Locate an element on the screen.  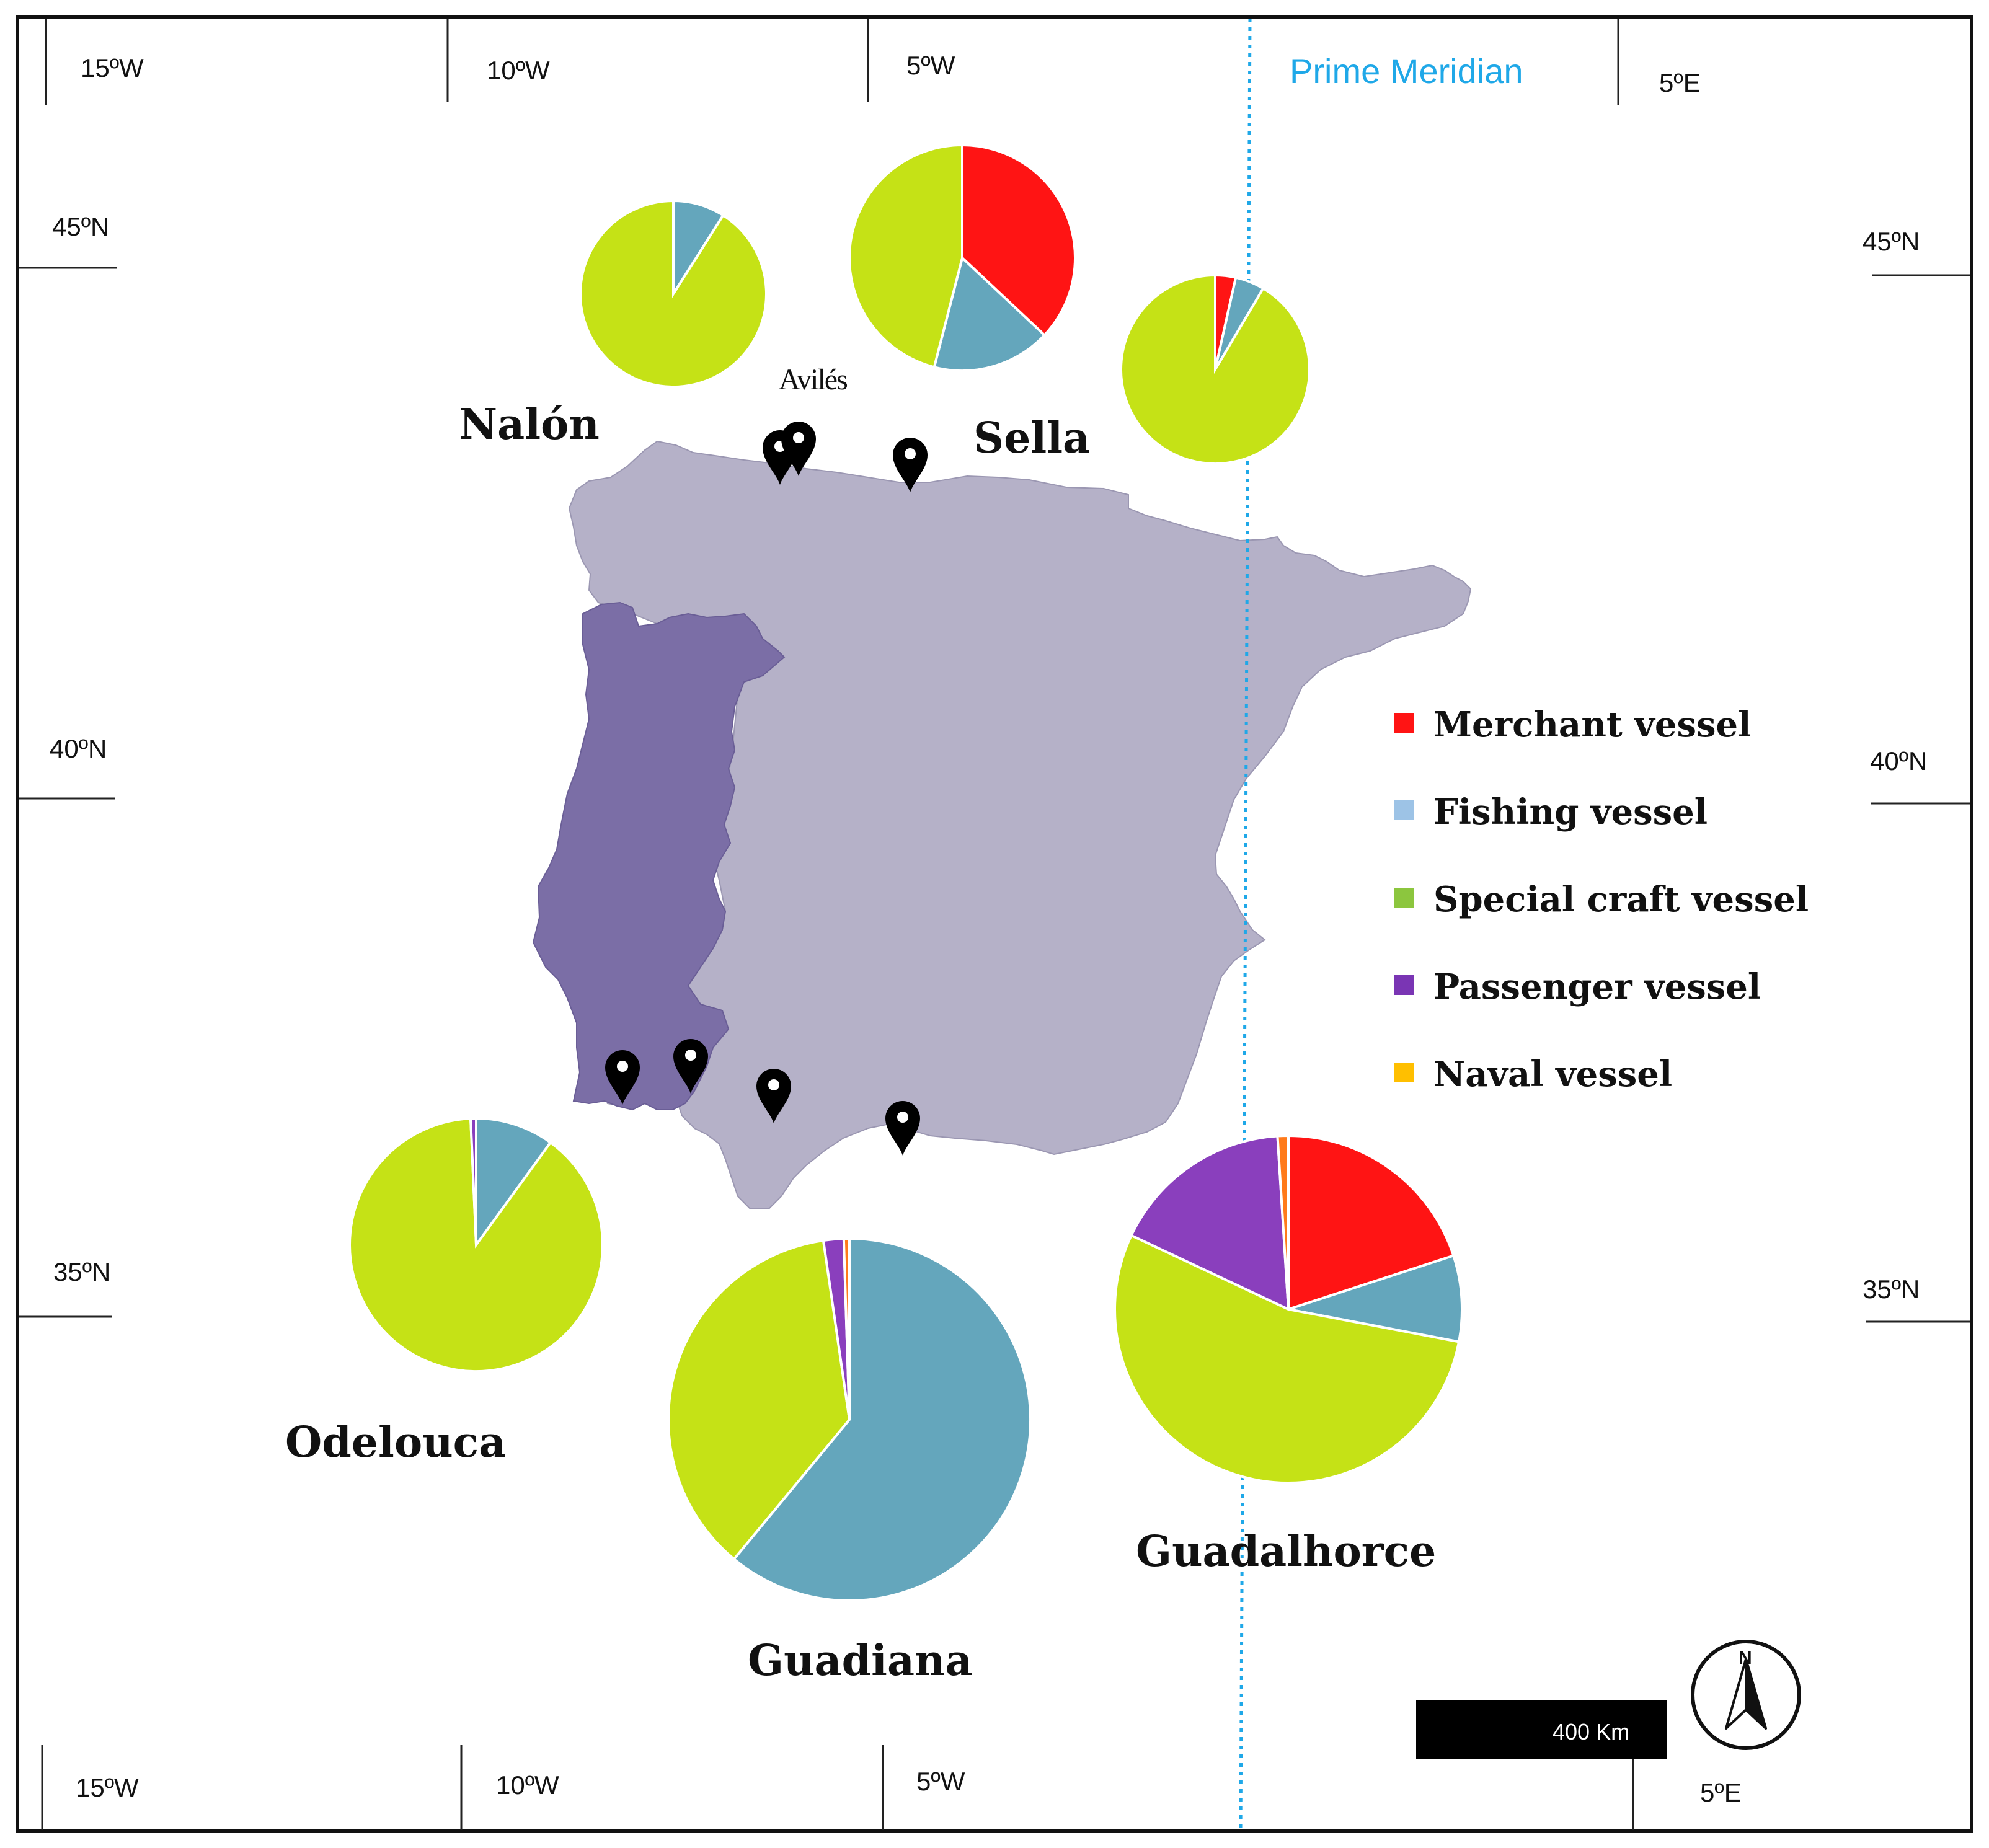
legend-swatch-special-craft is located at coordinates (1404, 898).